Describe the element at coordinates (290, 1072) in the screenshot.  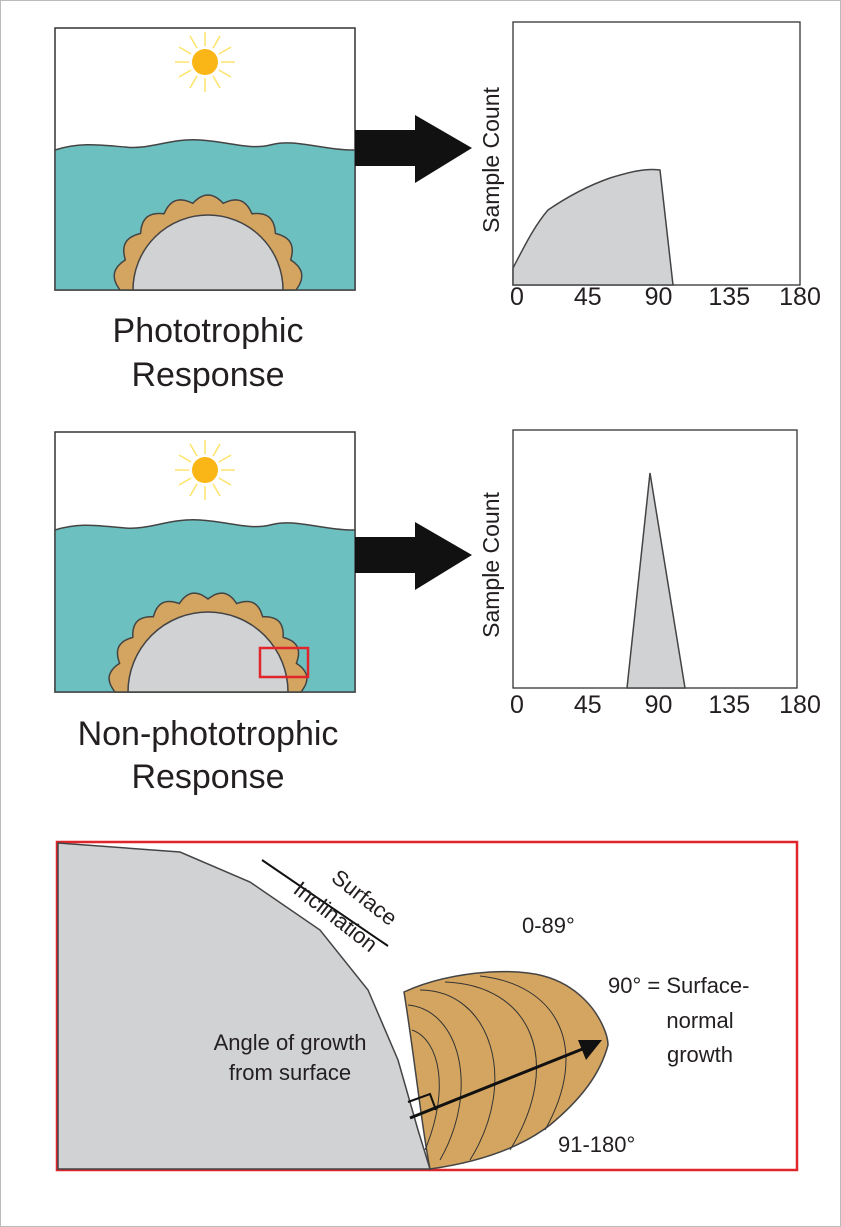
I see `label: from surface` at that location.